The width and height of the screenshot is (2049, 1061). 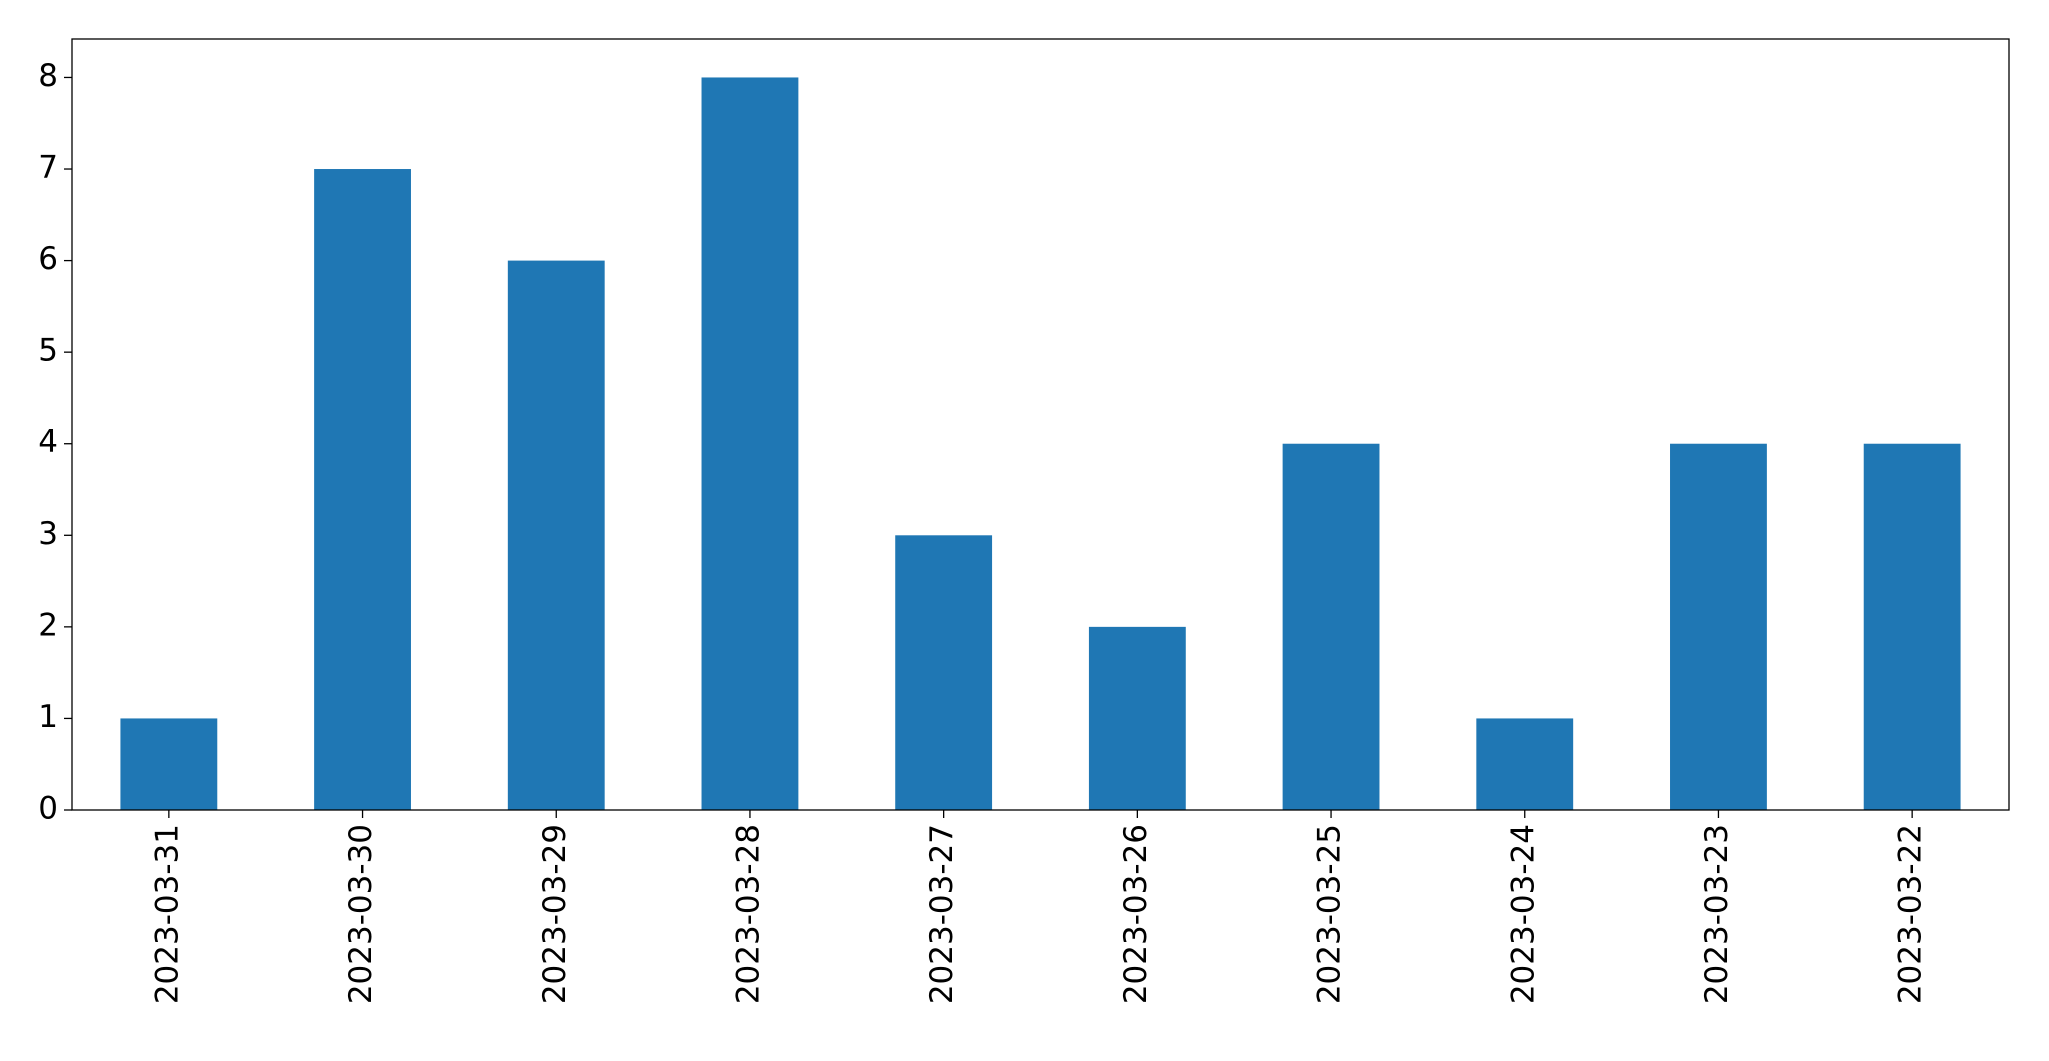 I want to click on y-tick-label: 2, so click(x=48, y=625).